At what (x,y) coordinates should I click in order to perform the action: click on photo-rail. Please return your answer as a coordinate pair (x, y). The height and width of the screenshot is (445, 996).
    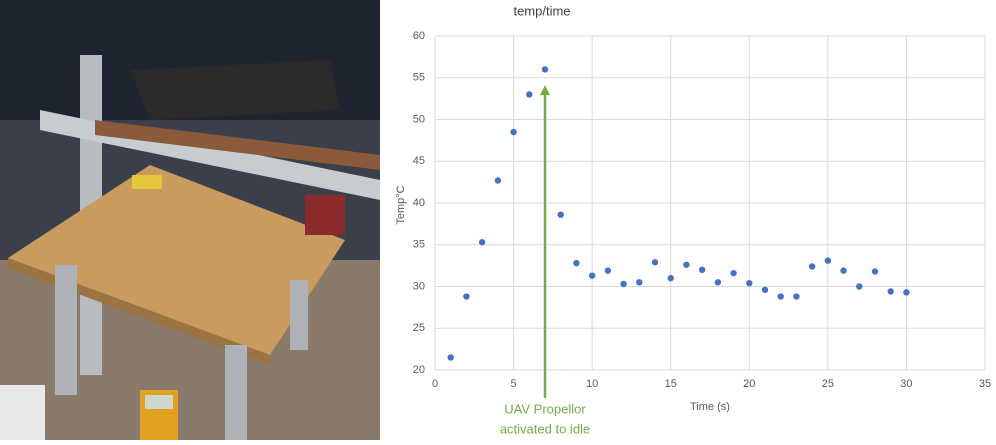
    Looking at the image, I should click on (237, 145).